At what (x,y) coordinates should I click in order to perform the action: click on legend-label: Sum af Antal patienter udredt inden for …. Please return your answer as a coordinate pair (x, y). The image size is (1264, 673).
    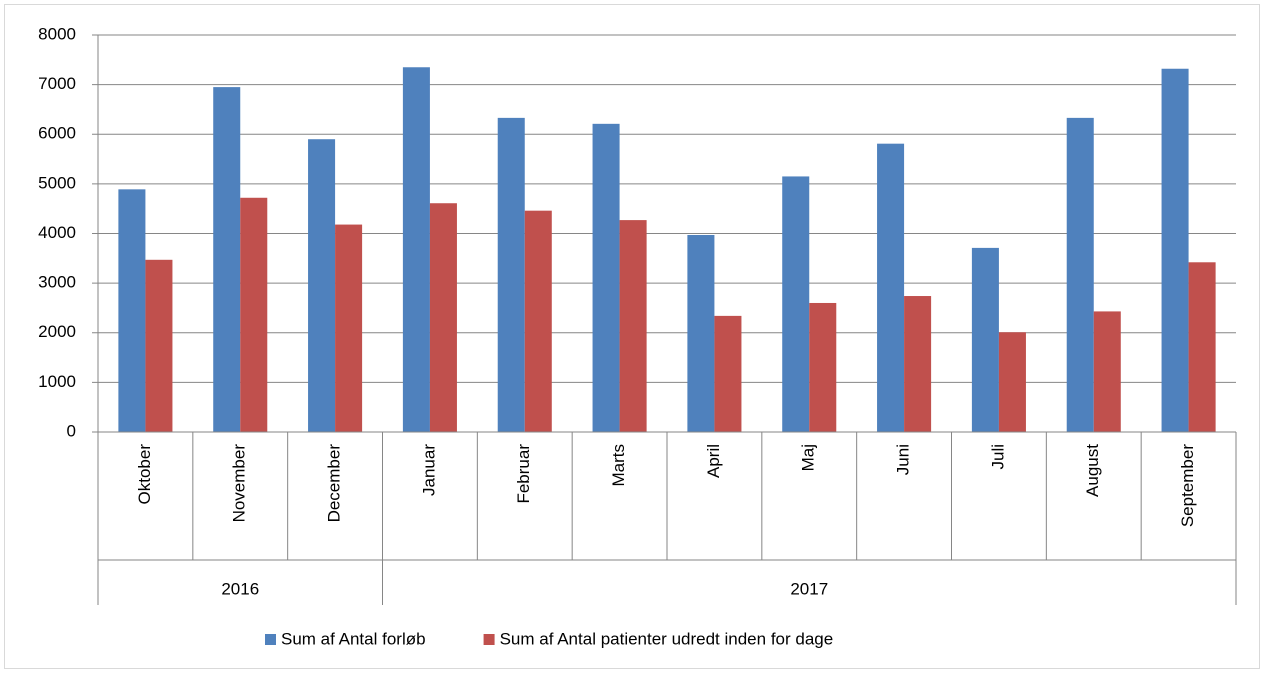
    Looking at the image, I should click on (667, 638).